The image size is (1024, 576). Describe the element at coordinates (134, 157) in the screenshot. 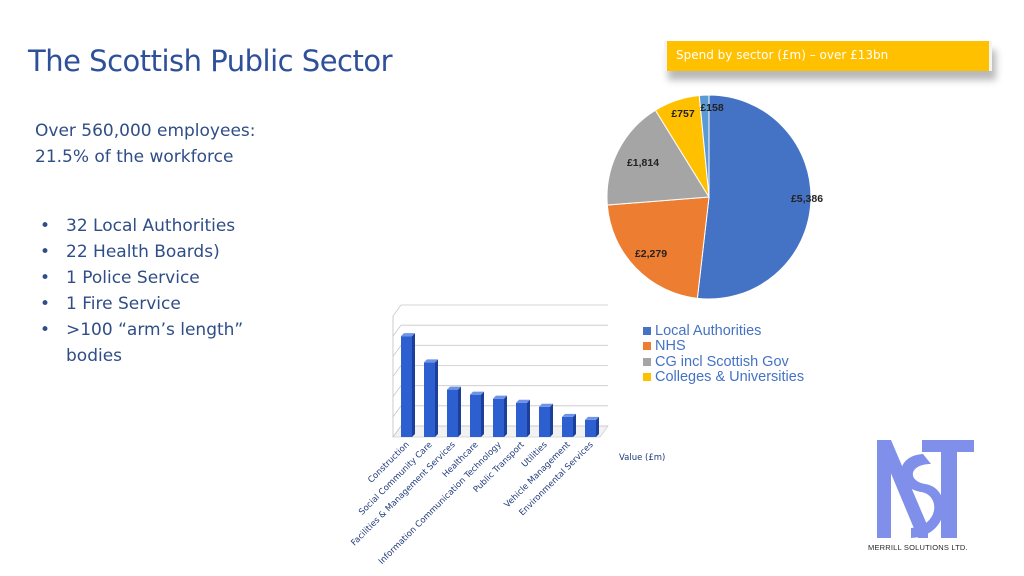

I see `workforce-share: 21.5% of the workforce` at that location.